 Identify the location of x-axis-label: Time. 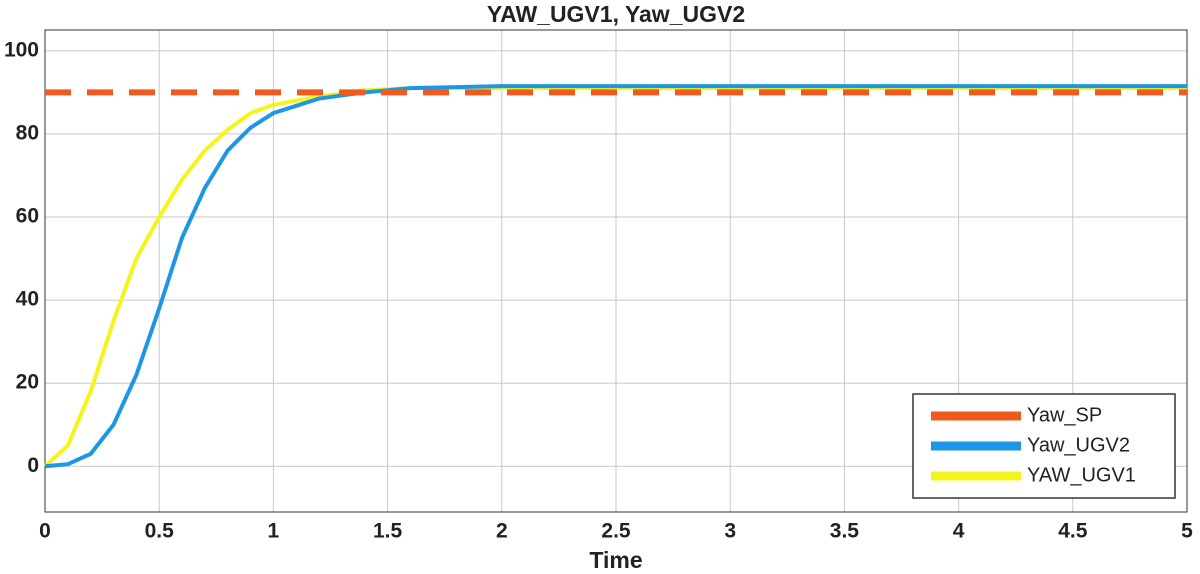
(615, 560).